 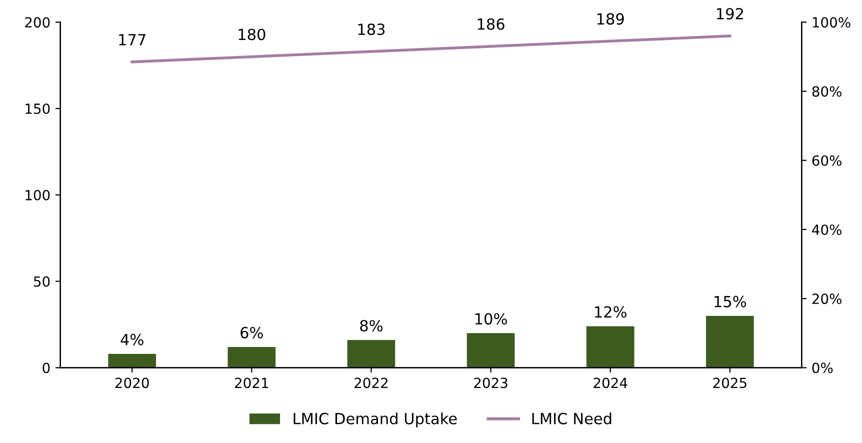 What do you see at coordinates (827, 91) in the screenshot?
I see `y2-tick-label: 80%` at bounding box center [827, 91].